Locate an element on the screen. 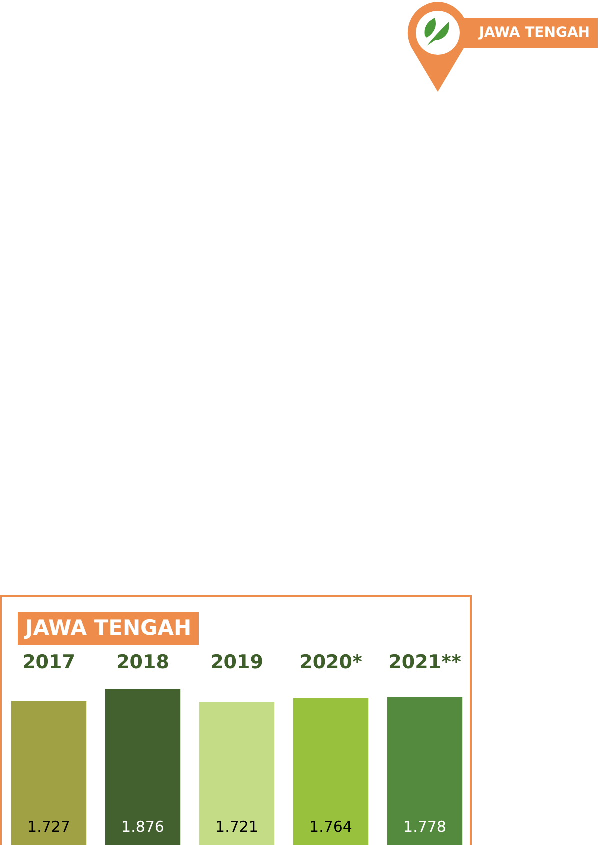 Image resolution: width=599 pixels, height=845 pixels. data-label: 1.727 is located at coordinates (49, 827).